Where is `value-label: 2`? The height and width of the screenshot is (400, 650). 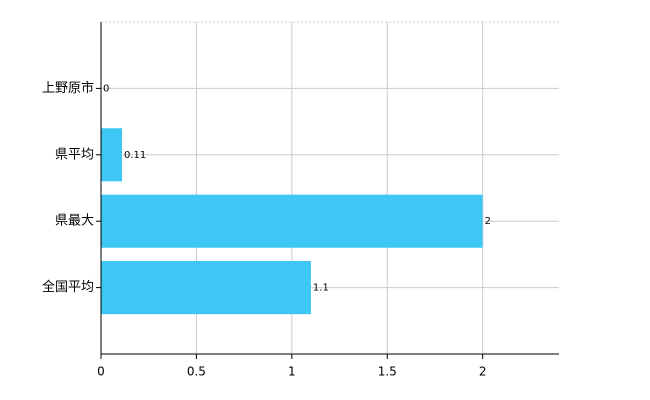
value-label: 2 is located at coordinates (488, 221).